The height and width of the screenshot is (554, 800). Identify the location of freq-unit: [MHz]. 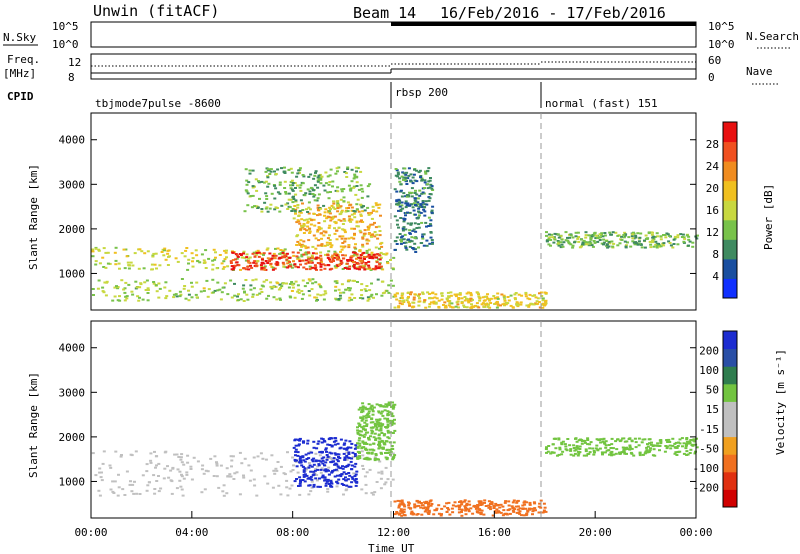
(19, 73).